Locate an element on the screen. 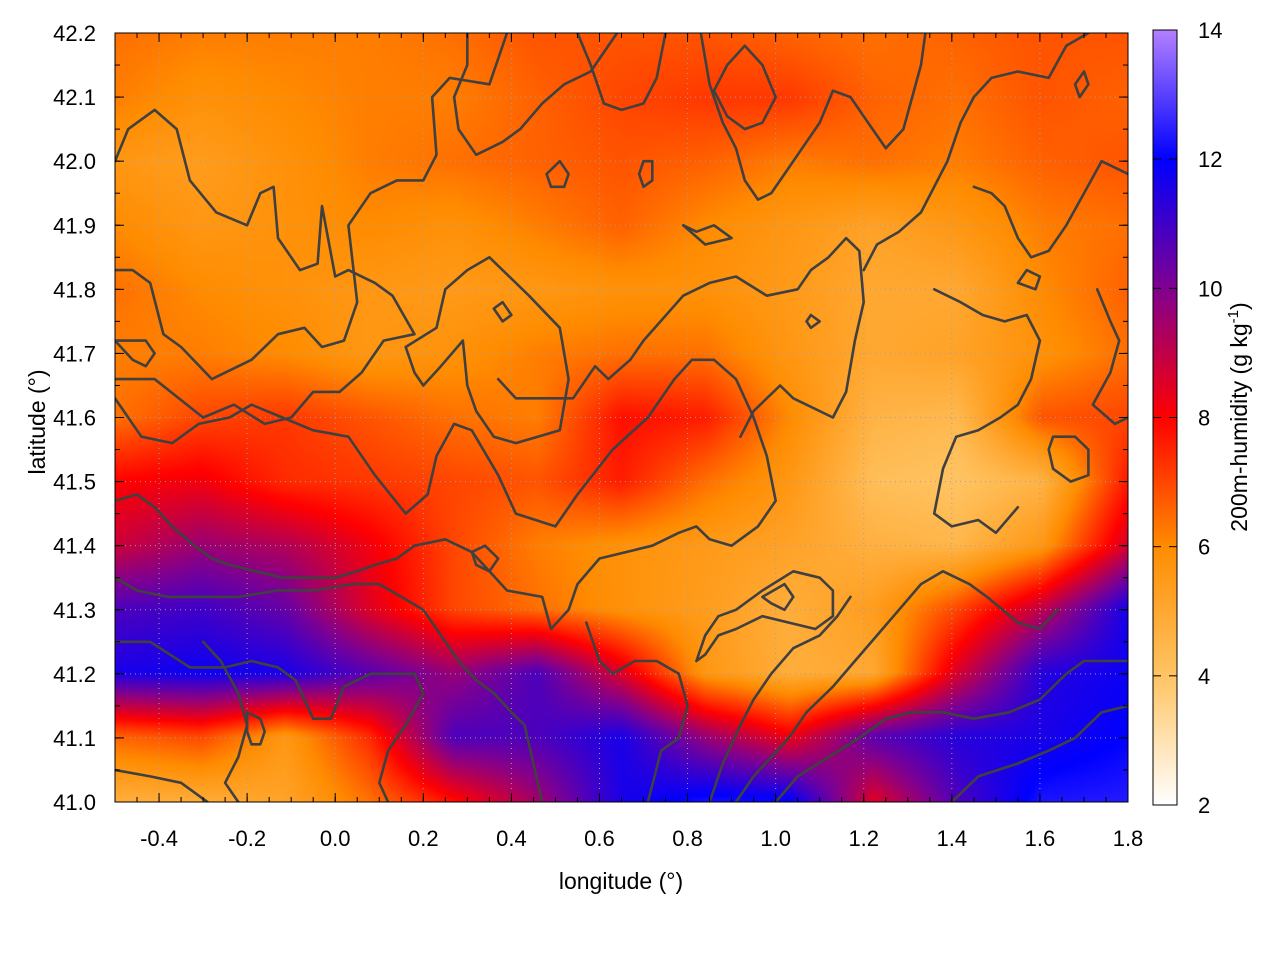  colorbar-tick-label: 8 is located at coordinates (1204, 418).